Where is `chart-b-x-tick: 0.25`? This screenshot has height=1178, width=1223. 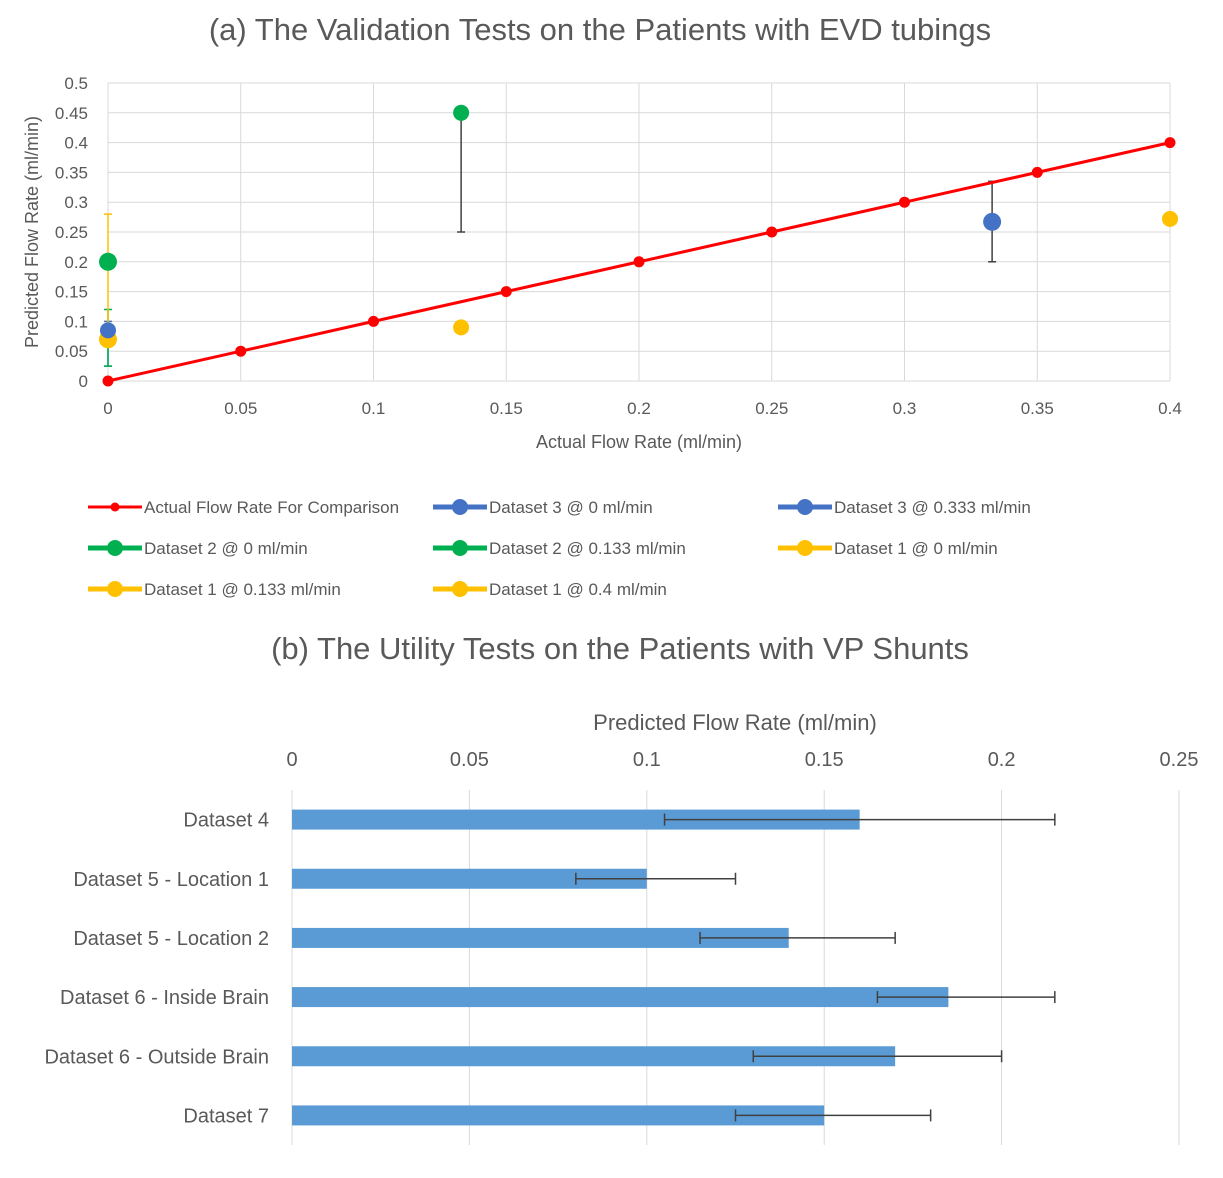
chart-b-x-tick: 0.25 is located at coordinates (1179, 760).